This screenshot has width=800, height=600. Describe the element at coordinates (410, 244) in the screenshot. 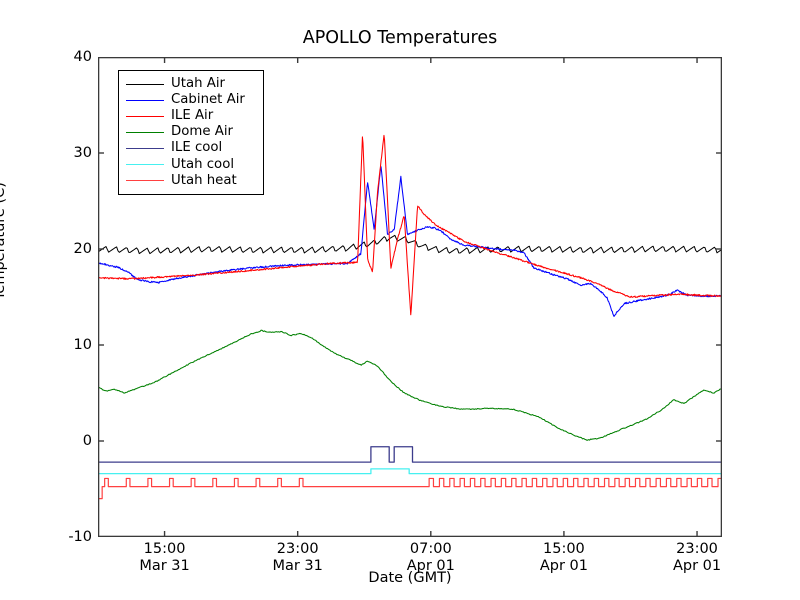

I see `series-utah-air` at that location.